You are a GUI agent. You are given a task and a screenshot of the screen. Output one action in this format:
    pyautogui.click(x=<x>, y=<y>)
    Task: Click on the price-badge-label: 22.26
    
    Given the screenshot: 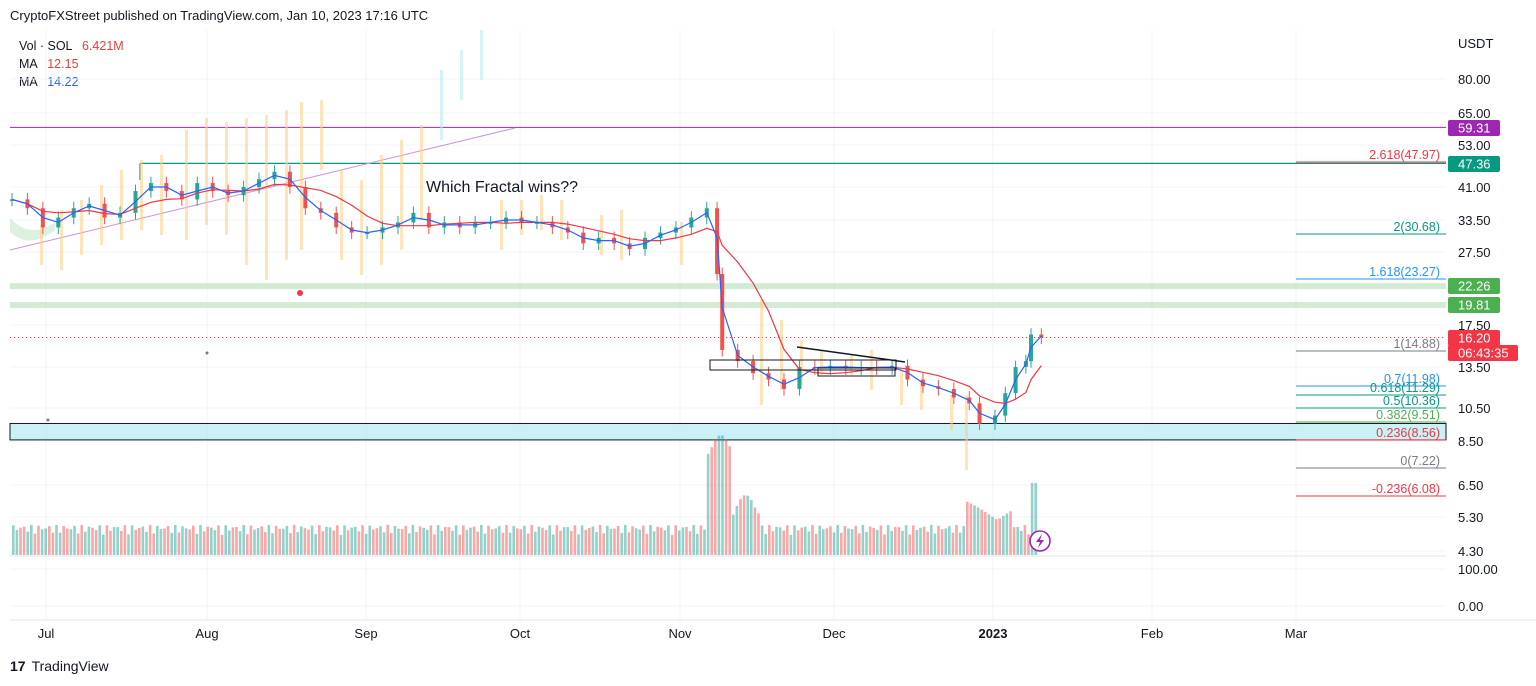 What is the action you would take?
    pyautogui.click(x=1474, y=286)
    